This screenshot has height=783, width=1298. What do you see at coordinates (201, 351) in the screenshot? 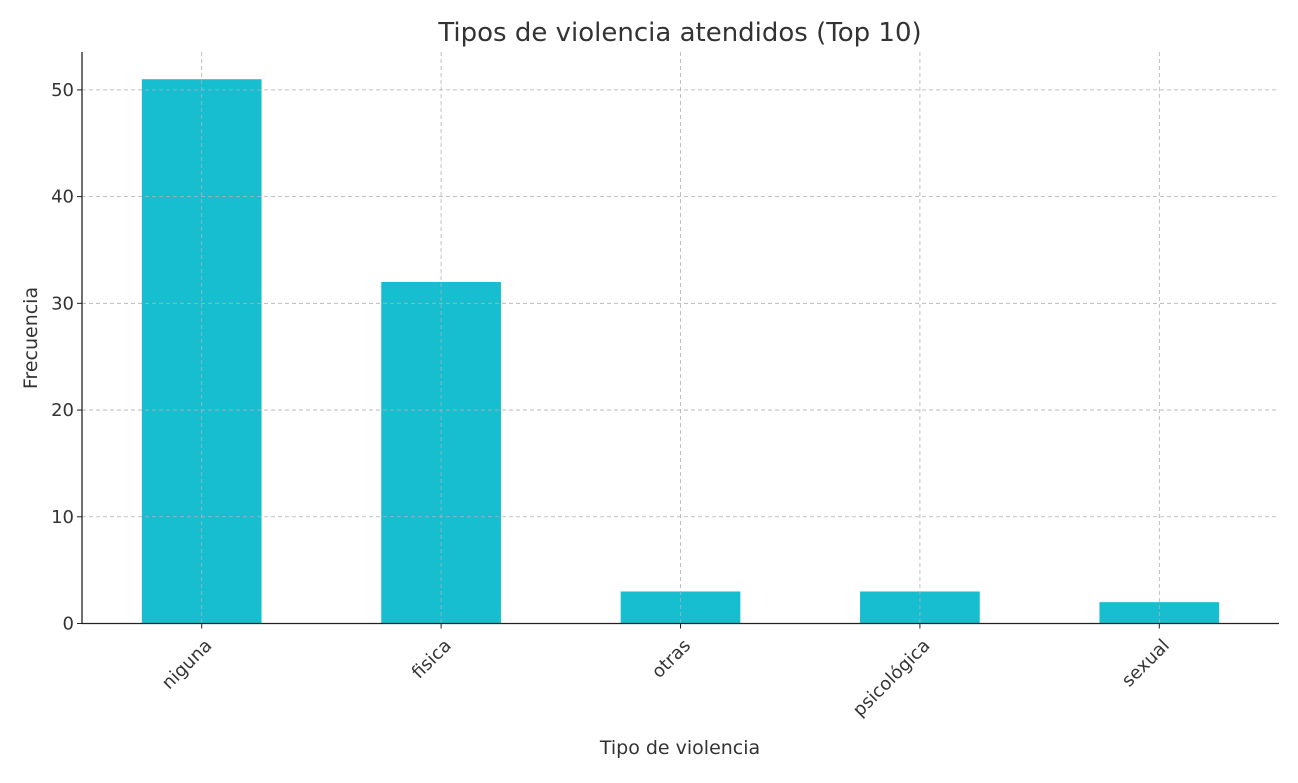
I see `bar-niguna` at bounding box center [201, 351].